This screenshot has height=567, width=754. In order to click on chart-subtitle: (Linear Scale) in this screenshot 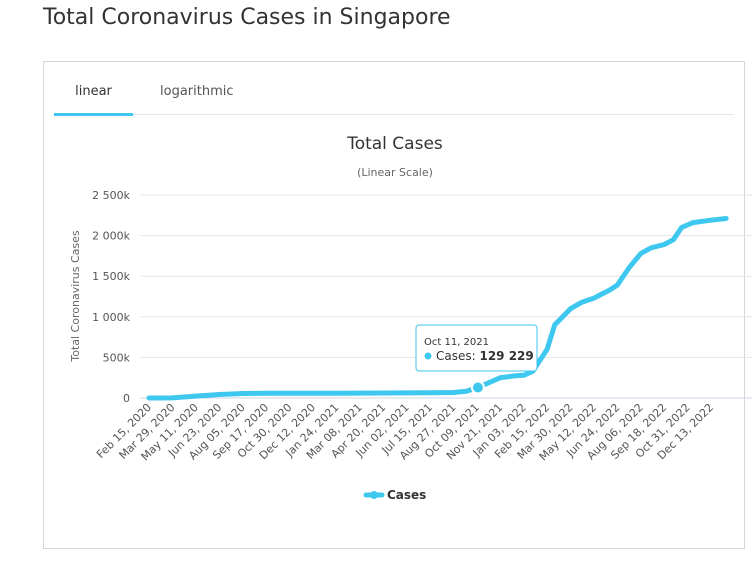, I will do `click(395, 172)`.